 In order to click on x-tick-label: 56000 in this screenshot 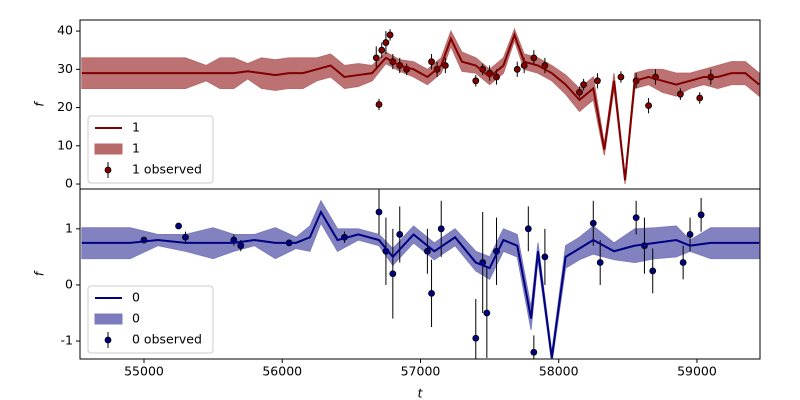, I will do `click(282, 371)`.